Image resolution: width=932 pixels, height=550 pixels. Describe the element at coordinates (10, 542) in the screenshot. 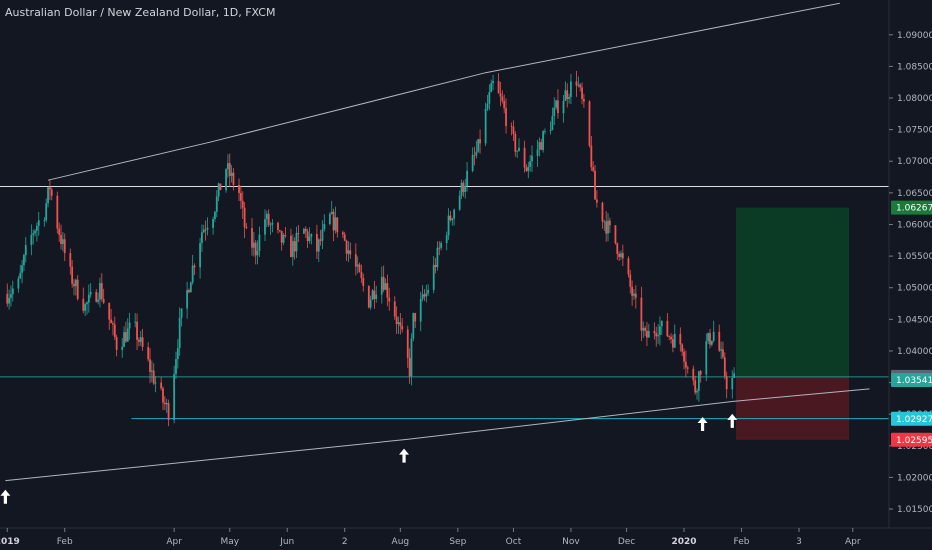

I see `time-tick-label: 2019` at that location.